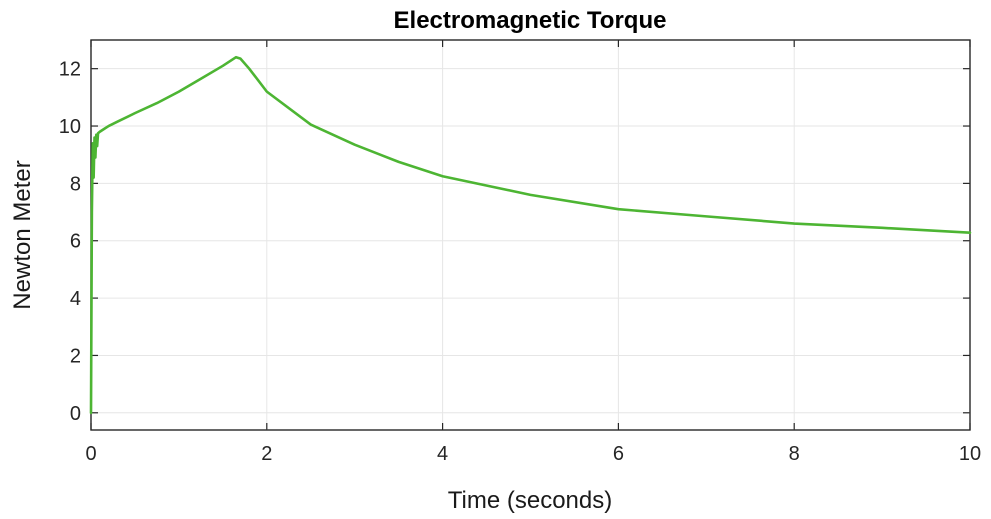 Image resolution: width=991 pixels, height=519 pixels. Describe the element at coordinates (90, 454) in the screenshot. I see `x-tick-label: 0` at that location.